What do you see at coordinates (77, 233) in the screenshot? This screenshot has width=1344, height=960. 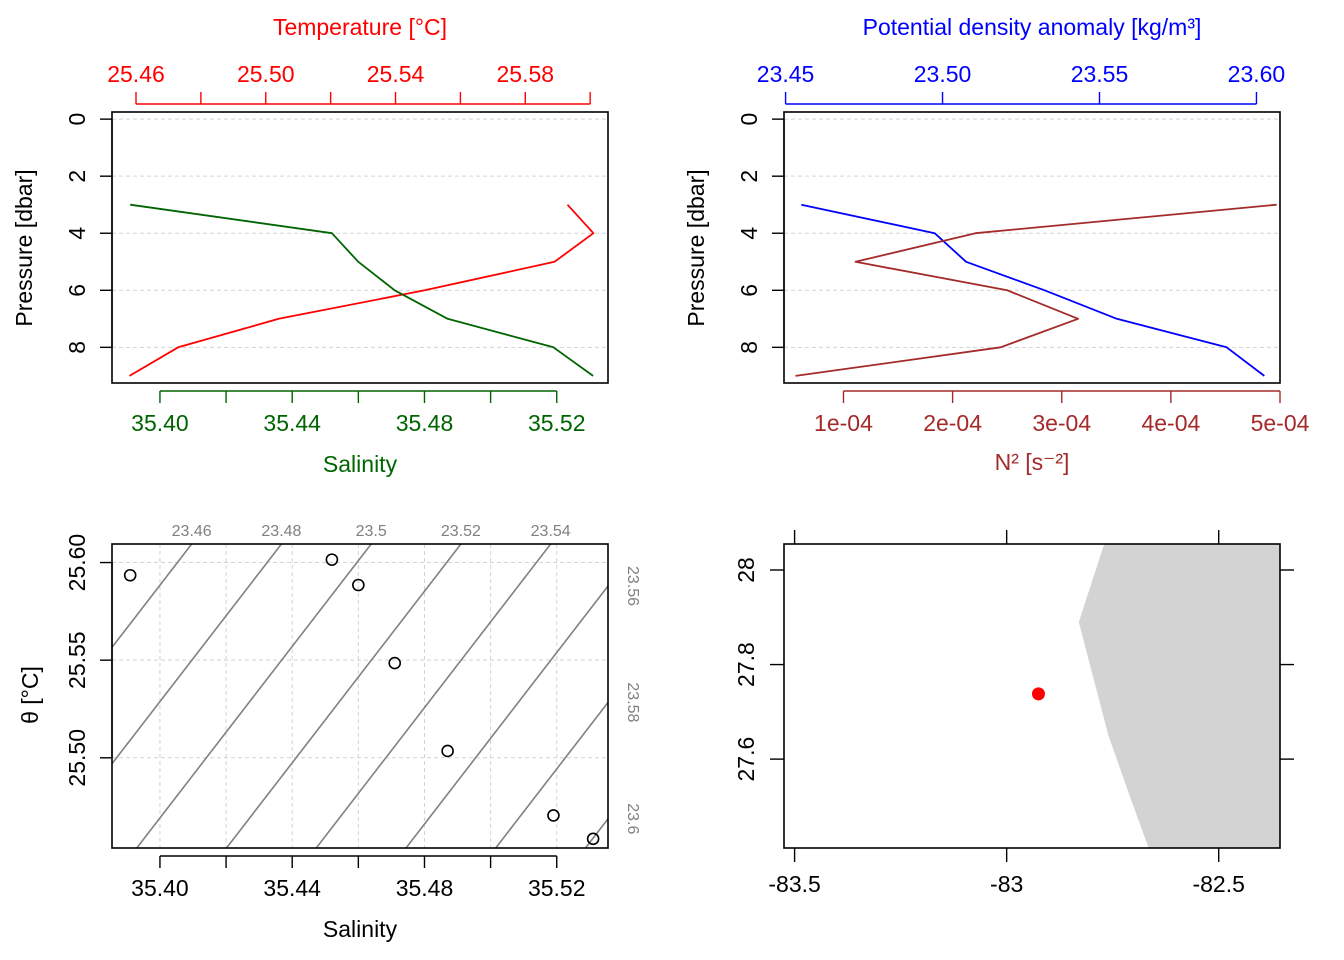 I see `pressure-axis-1-tick-label: 4` at bounding box center [77, 233].